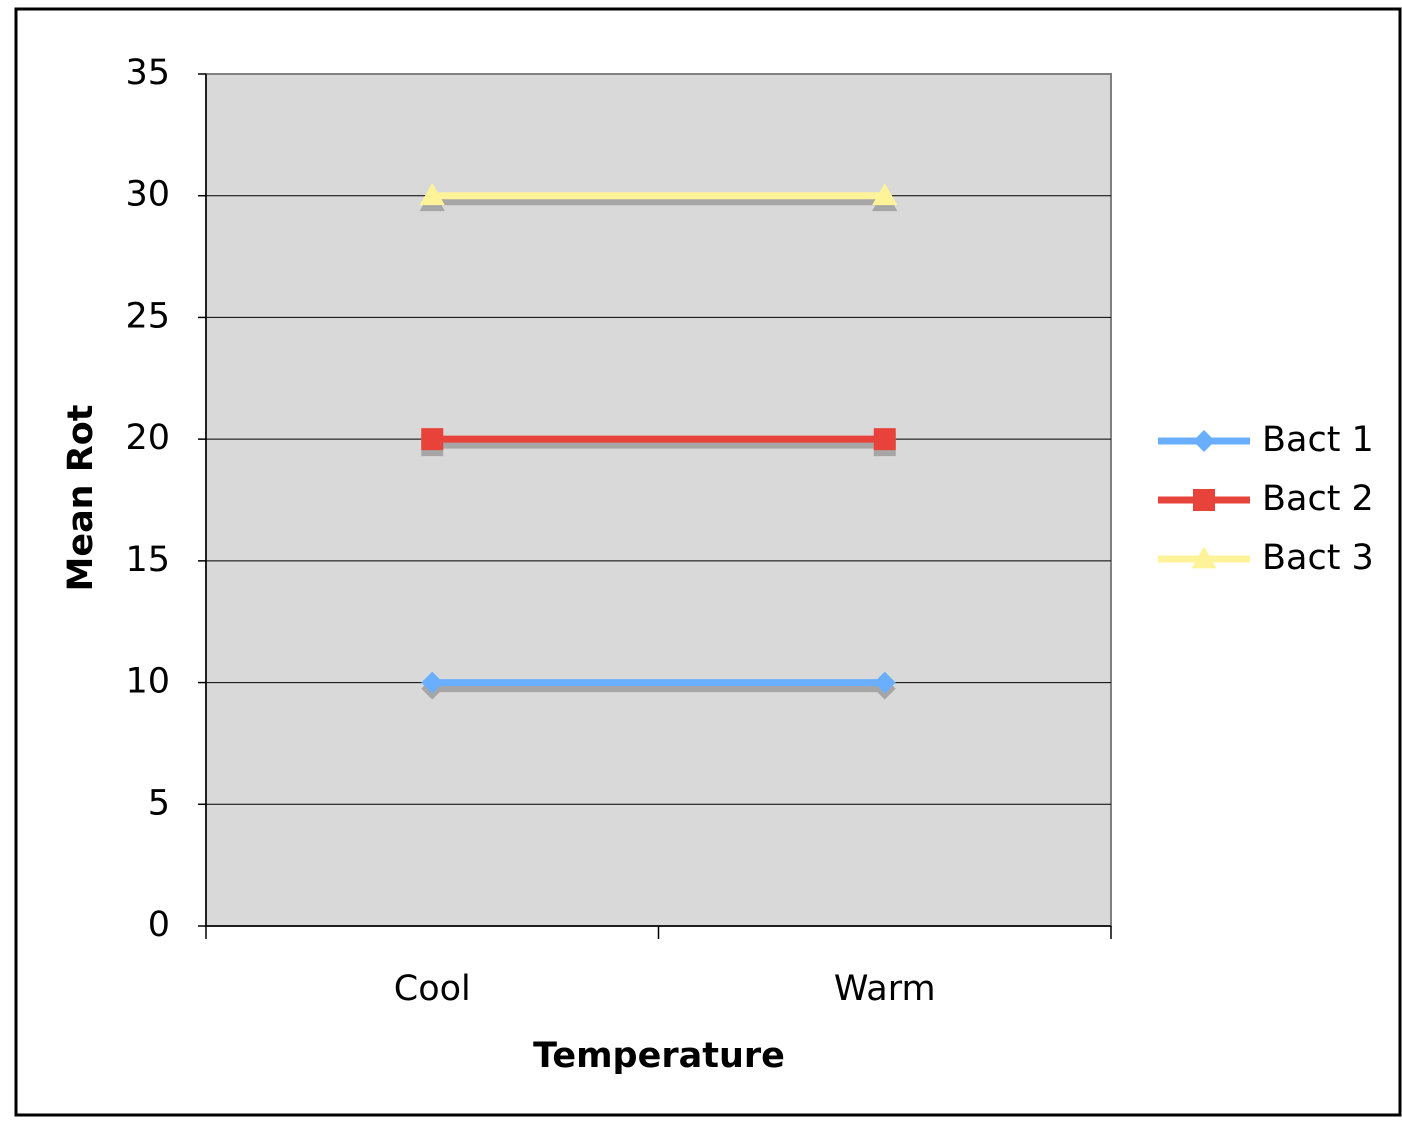 Image resolution: width=1402 pixels, height=1121 pixels. I want to click on legend-label: Bact 3, so click(1318, 558).